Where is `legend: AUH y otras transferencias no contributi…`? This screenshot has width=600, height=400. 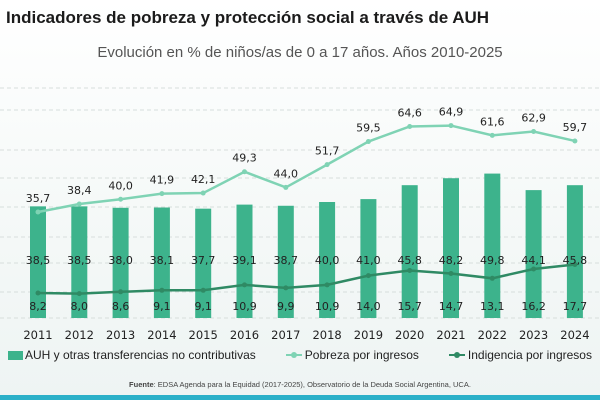 legend: AUH y otras transferencias no contributi… is located at coordinates (300, 355).